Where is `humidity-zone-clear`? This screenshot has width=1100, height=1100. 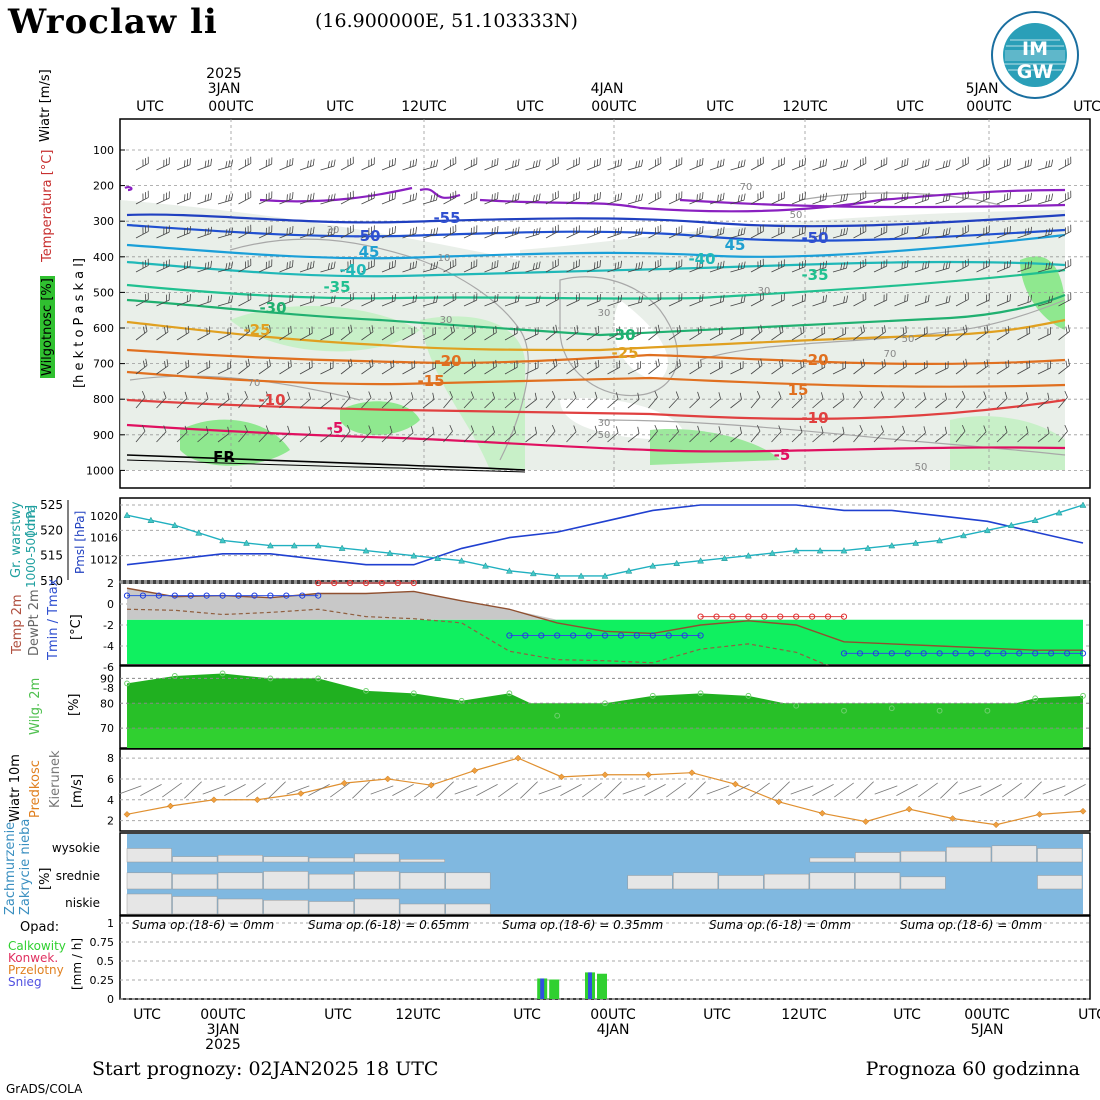 humidity-zone-clear is located at coordinates (640, 340).